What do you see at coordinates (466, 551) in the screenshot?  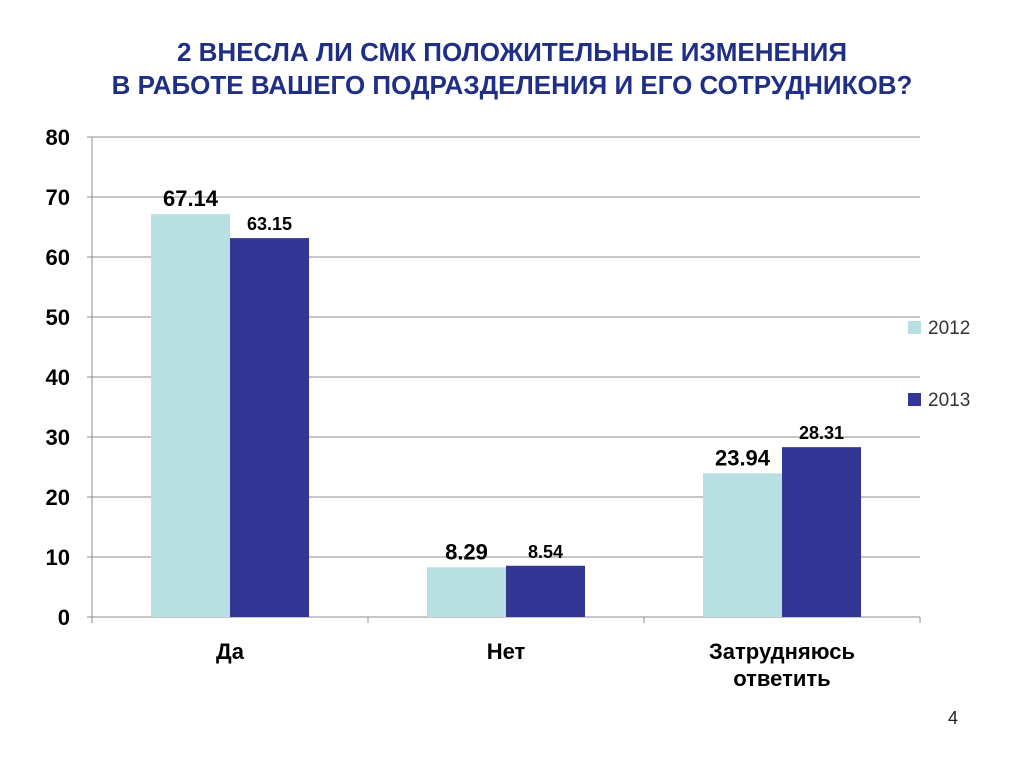 I see `data-label: 8.29` at bounding box center [466, 551].